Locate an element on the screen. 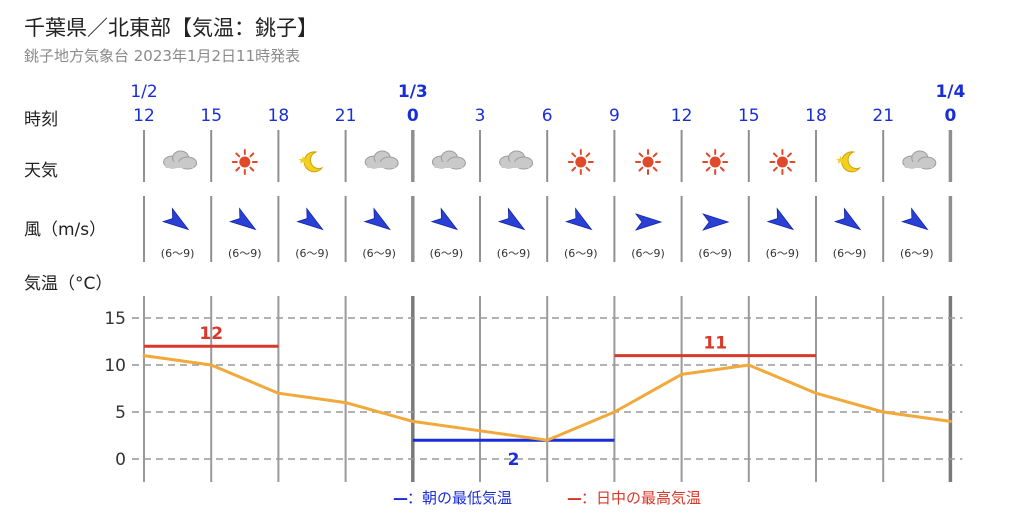 This screenshot has width=1024, height=521. hour-label: 9 is located at coordinates (614, 116).